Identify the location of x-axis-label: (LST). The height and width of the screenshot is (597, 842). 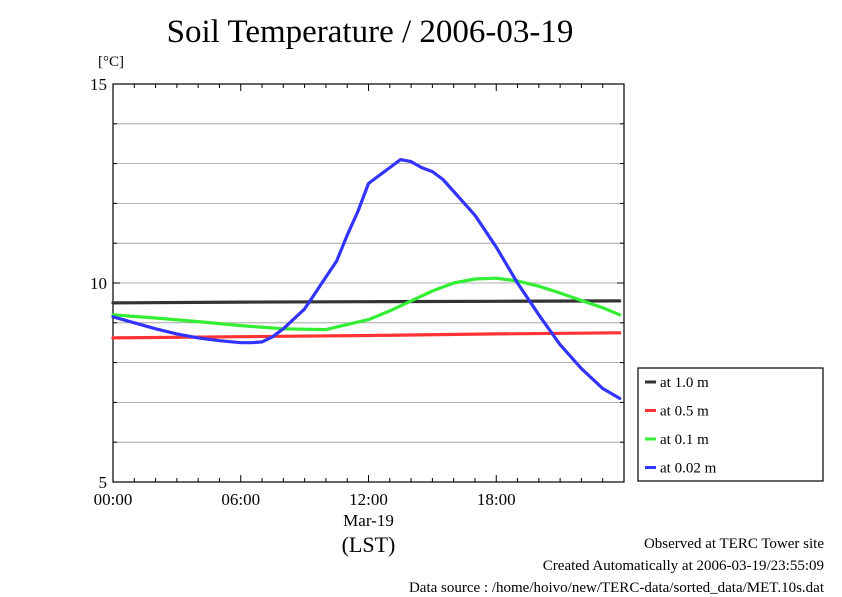
(369, 544).